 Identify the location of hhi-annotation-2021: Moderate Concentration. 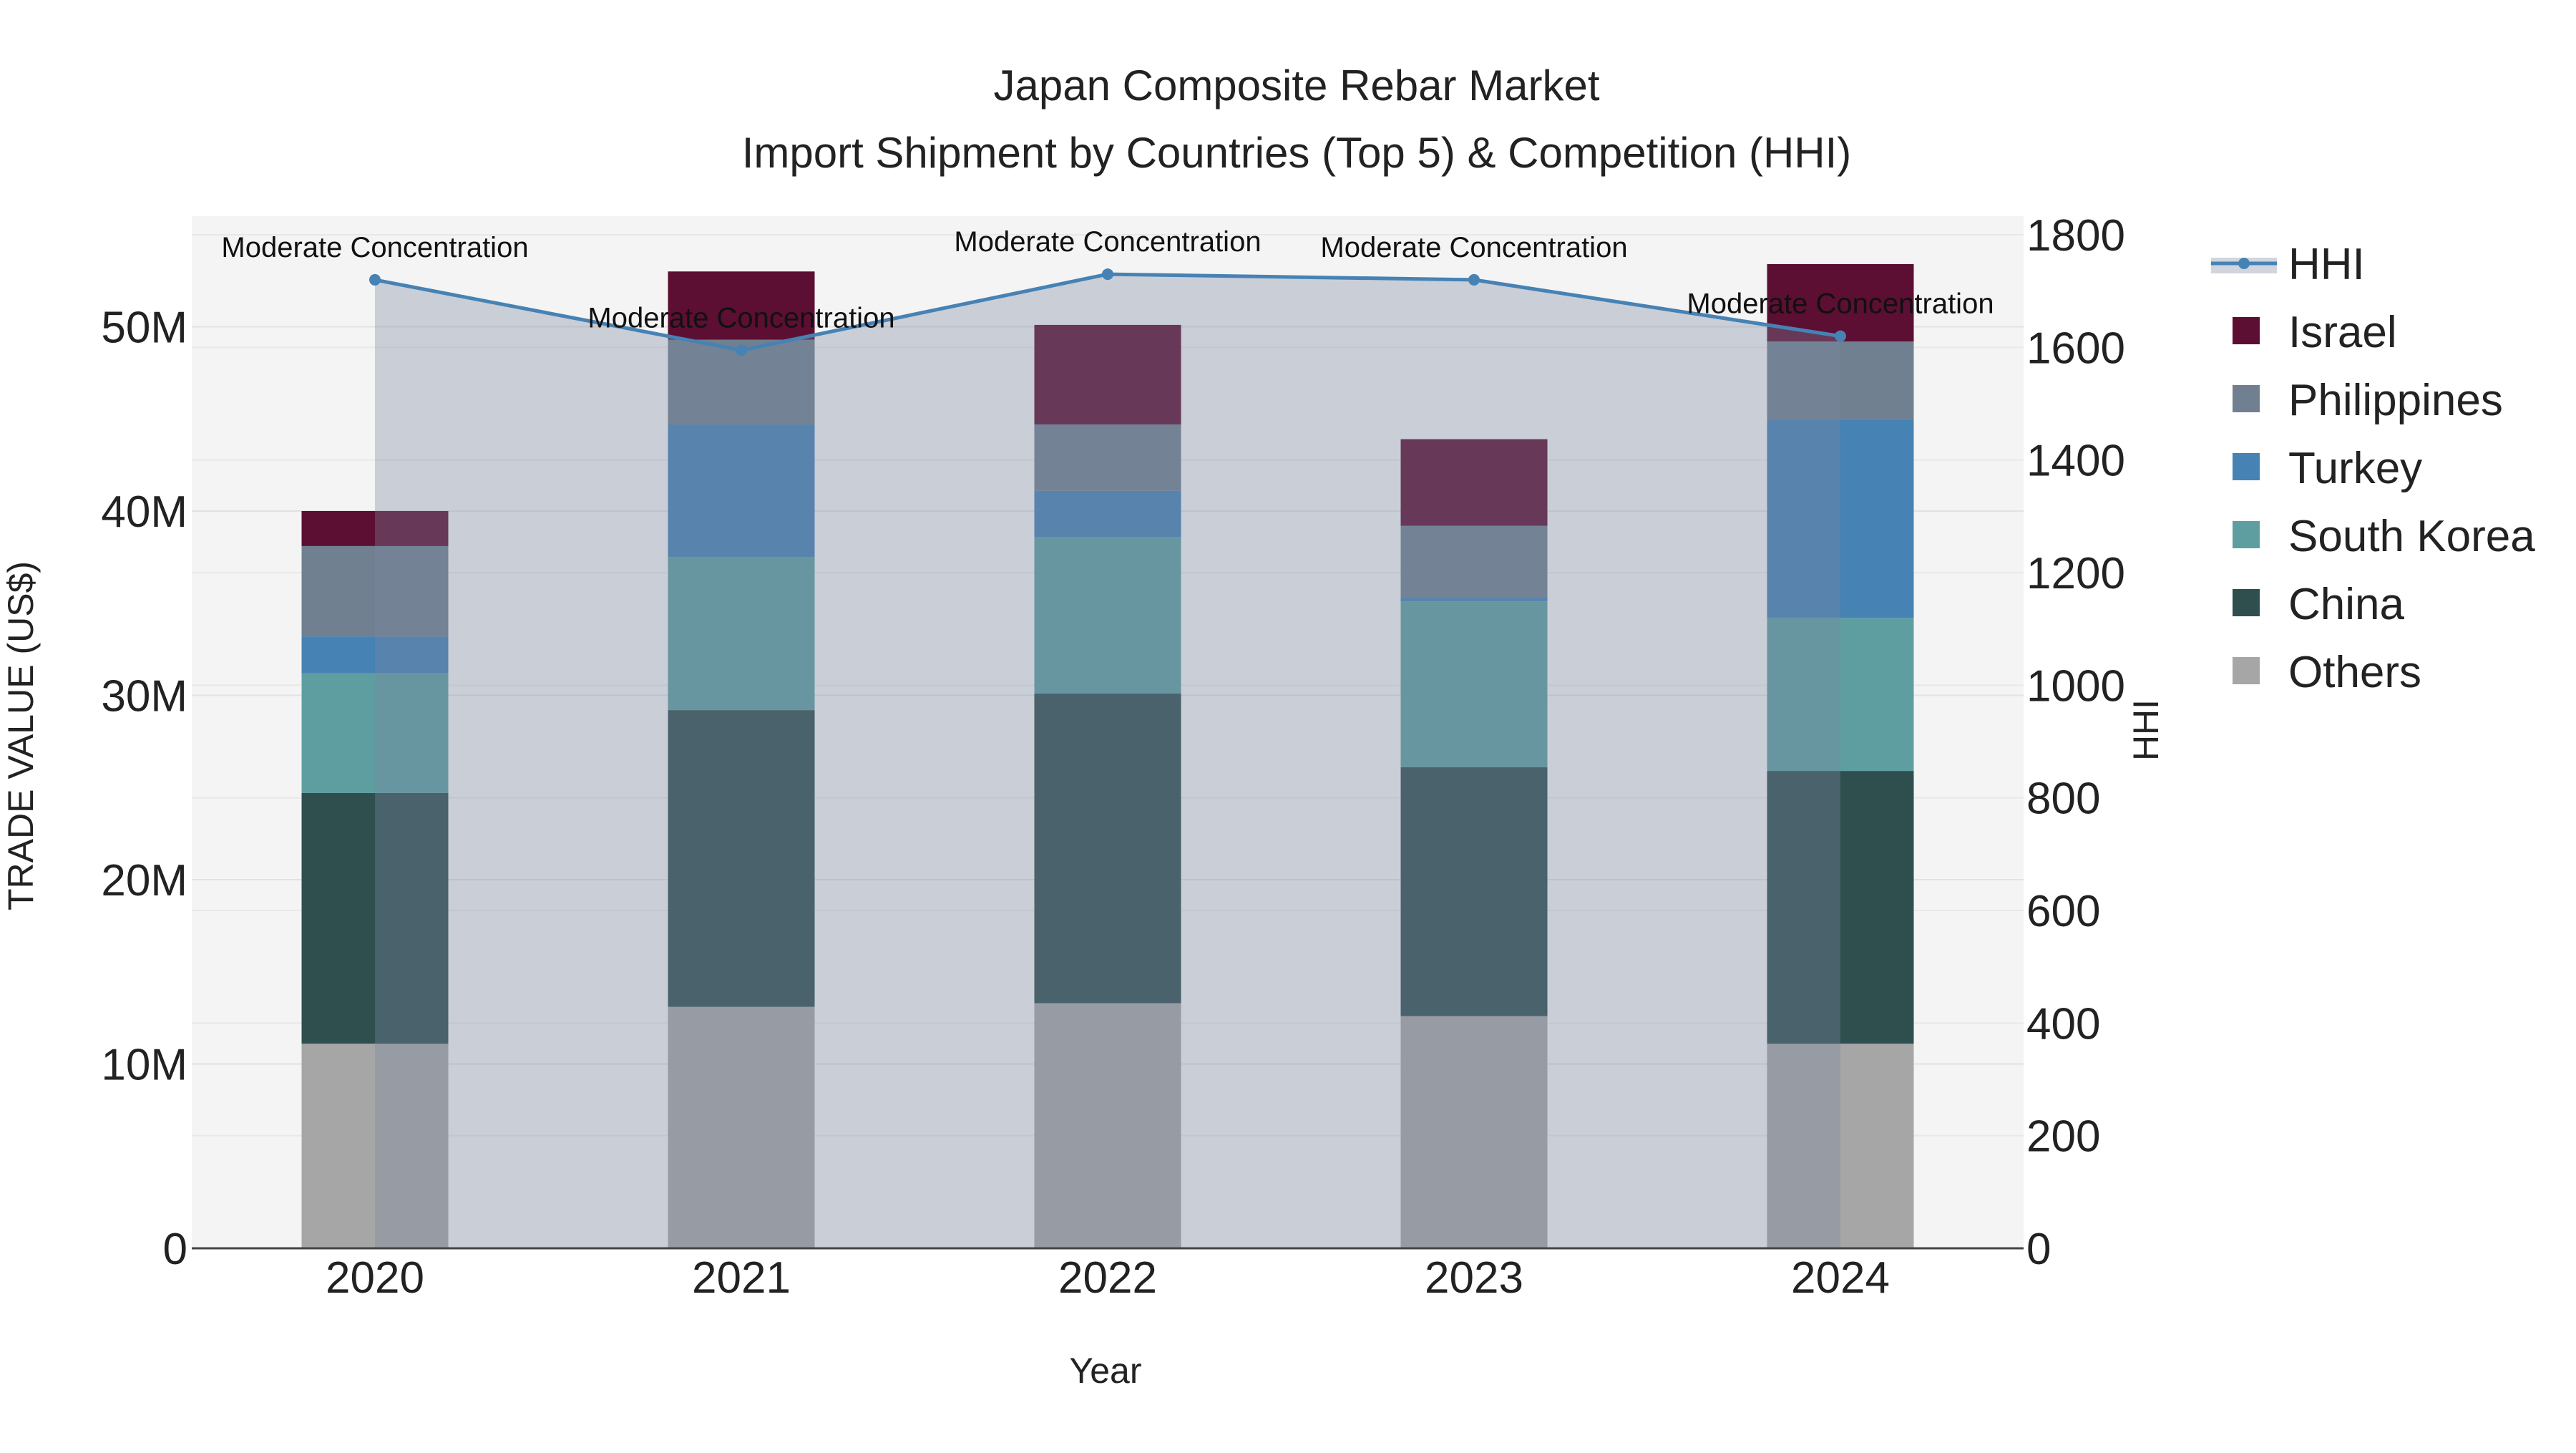
(740, 318).